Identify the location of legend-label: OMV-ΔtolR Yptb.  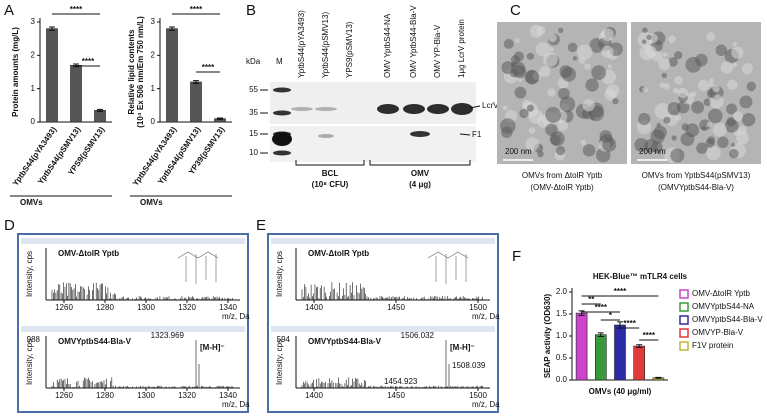
(721, 293).